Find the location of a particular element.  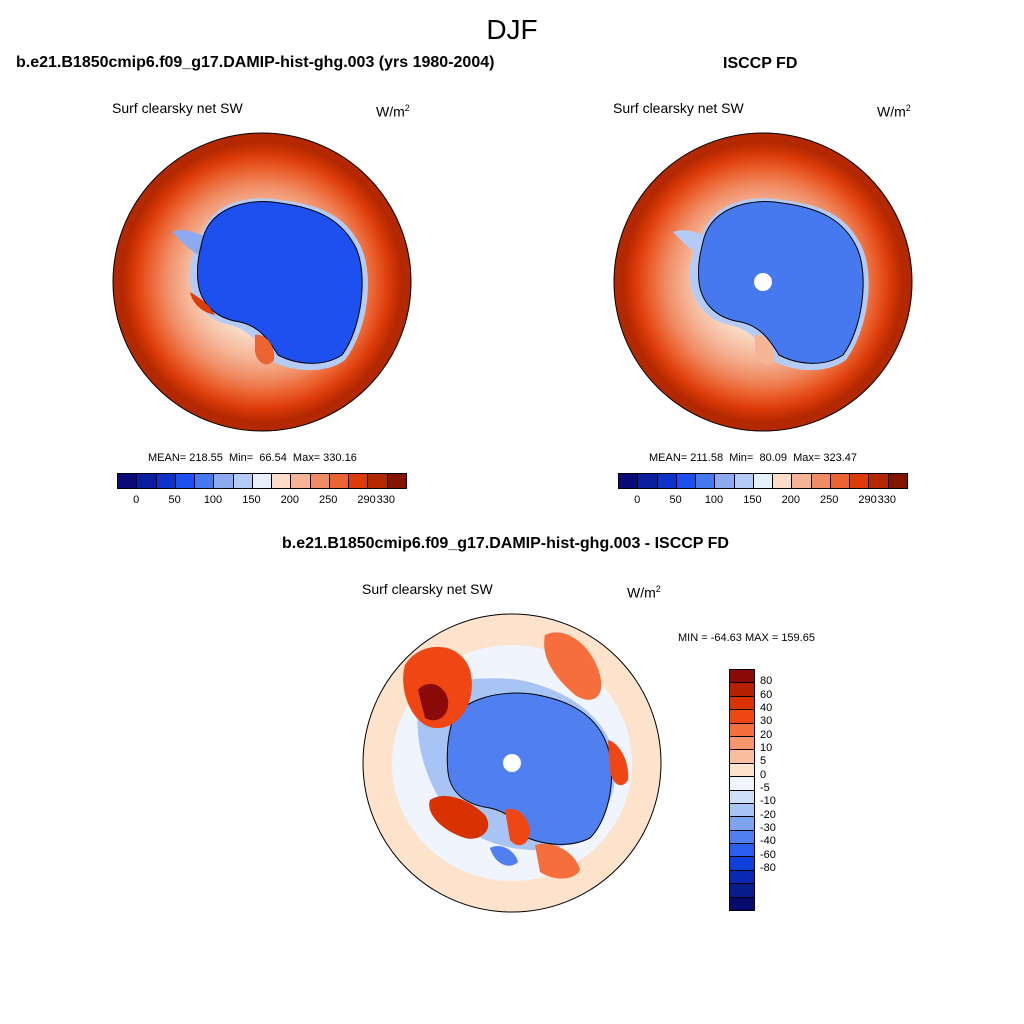

obs-panel-title: ISCCP FD is located at coordinates (760, 63).